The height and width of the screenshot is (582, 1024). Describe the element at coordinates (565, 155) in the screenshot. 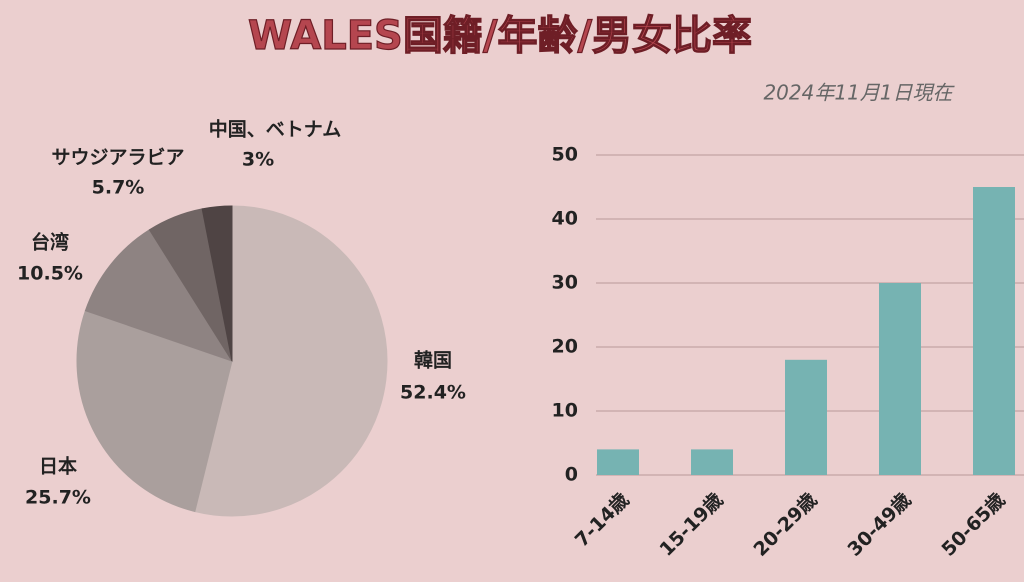

I see `y-tick-label: 50` at that location.